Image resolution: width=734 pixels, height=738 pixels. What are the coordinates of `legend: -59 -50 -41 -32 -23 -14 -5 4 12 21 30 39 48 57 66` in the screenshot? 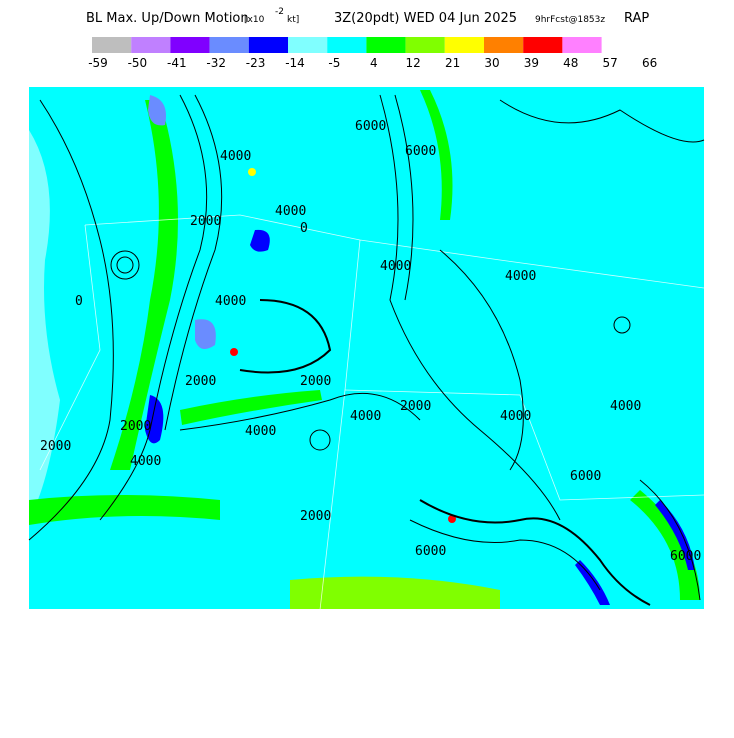 It's located at (372, 53).